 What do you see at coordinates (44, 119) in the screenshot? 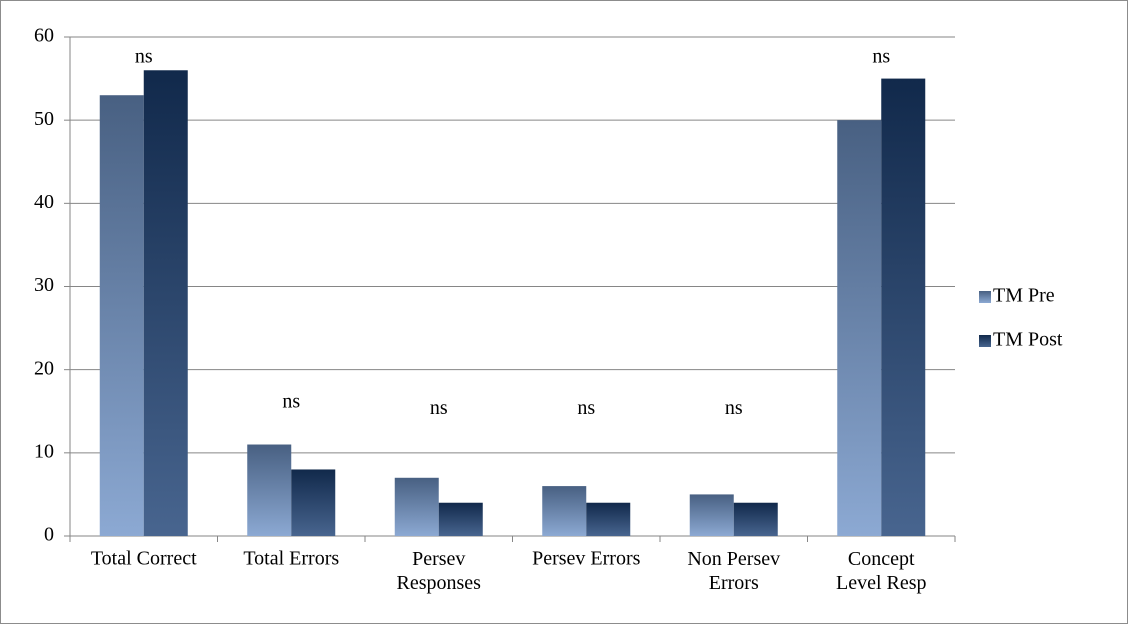
I see `y-tick-label: 50` at bounding box center [44, 119].